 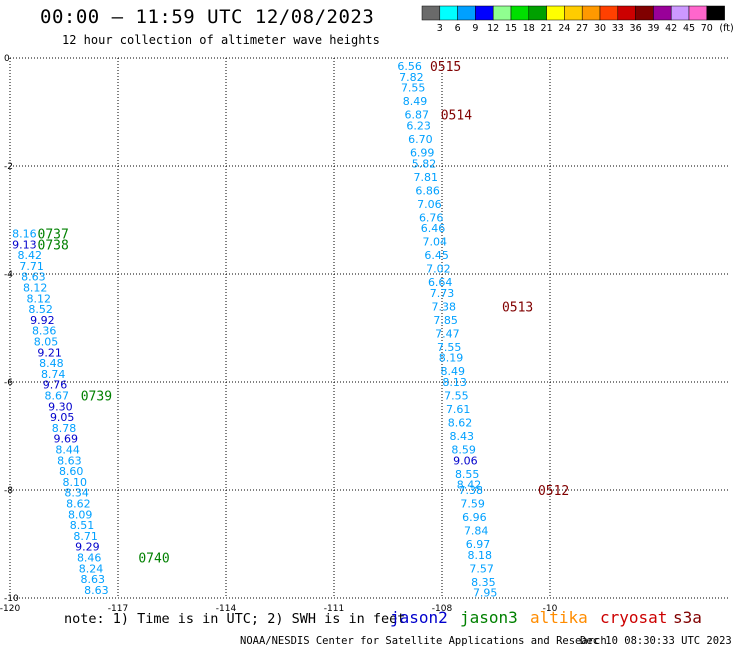 I want to click on y-tick-label: -2, so click(x=8, y=167).